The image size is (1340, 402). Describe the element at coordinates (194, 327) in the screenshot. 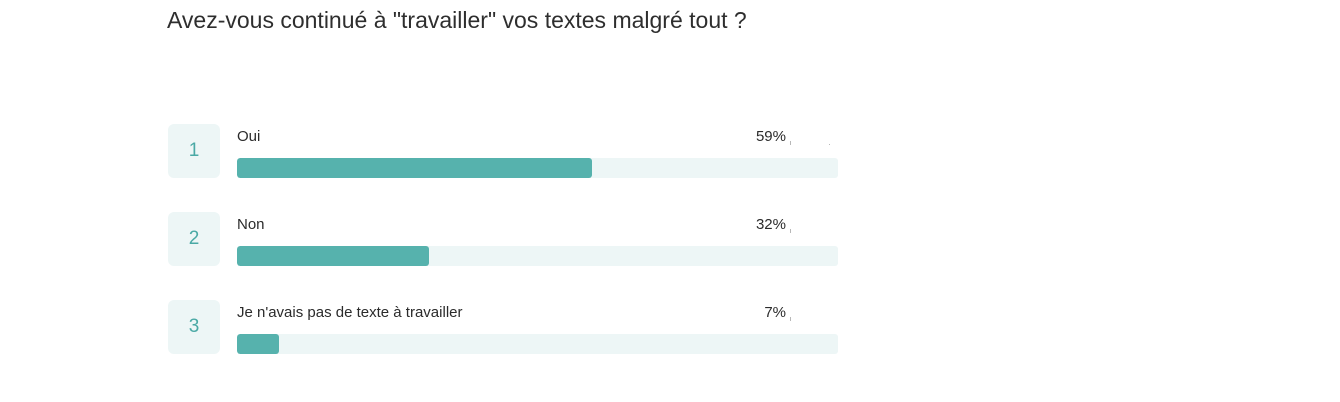

I see `answer-rank: 3` at that location.